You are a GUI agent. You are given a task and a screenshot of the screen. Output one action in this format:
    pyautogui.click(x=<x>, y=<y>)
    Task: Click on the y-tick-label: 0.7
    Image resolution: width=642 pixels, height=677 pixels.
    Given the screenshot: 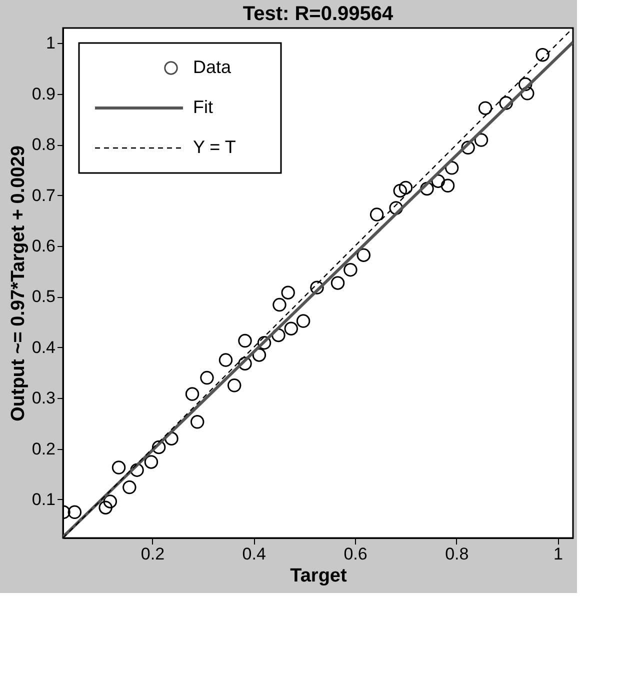 What is the action you would take?
    pyautogui.click(x=44, y=195)
    